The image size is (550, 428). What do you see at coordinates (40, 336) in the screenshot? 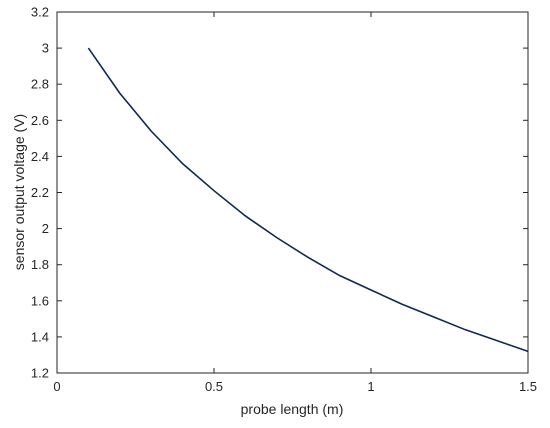
I see `y-tick-label: 1.4` at bounding box center [40, 336].